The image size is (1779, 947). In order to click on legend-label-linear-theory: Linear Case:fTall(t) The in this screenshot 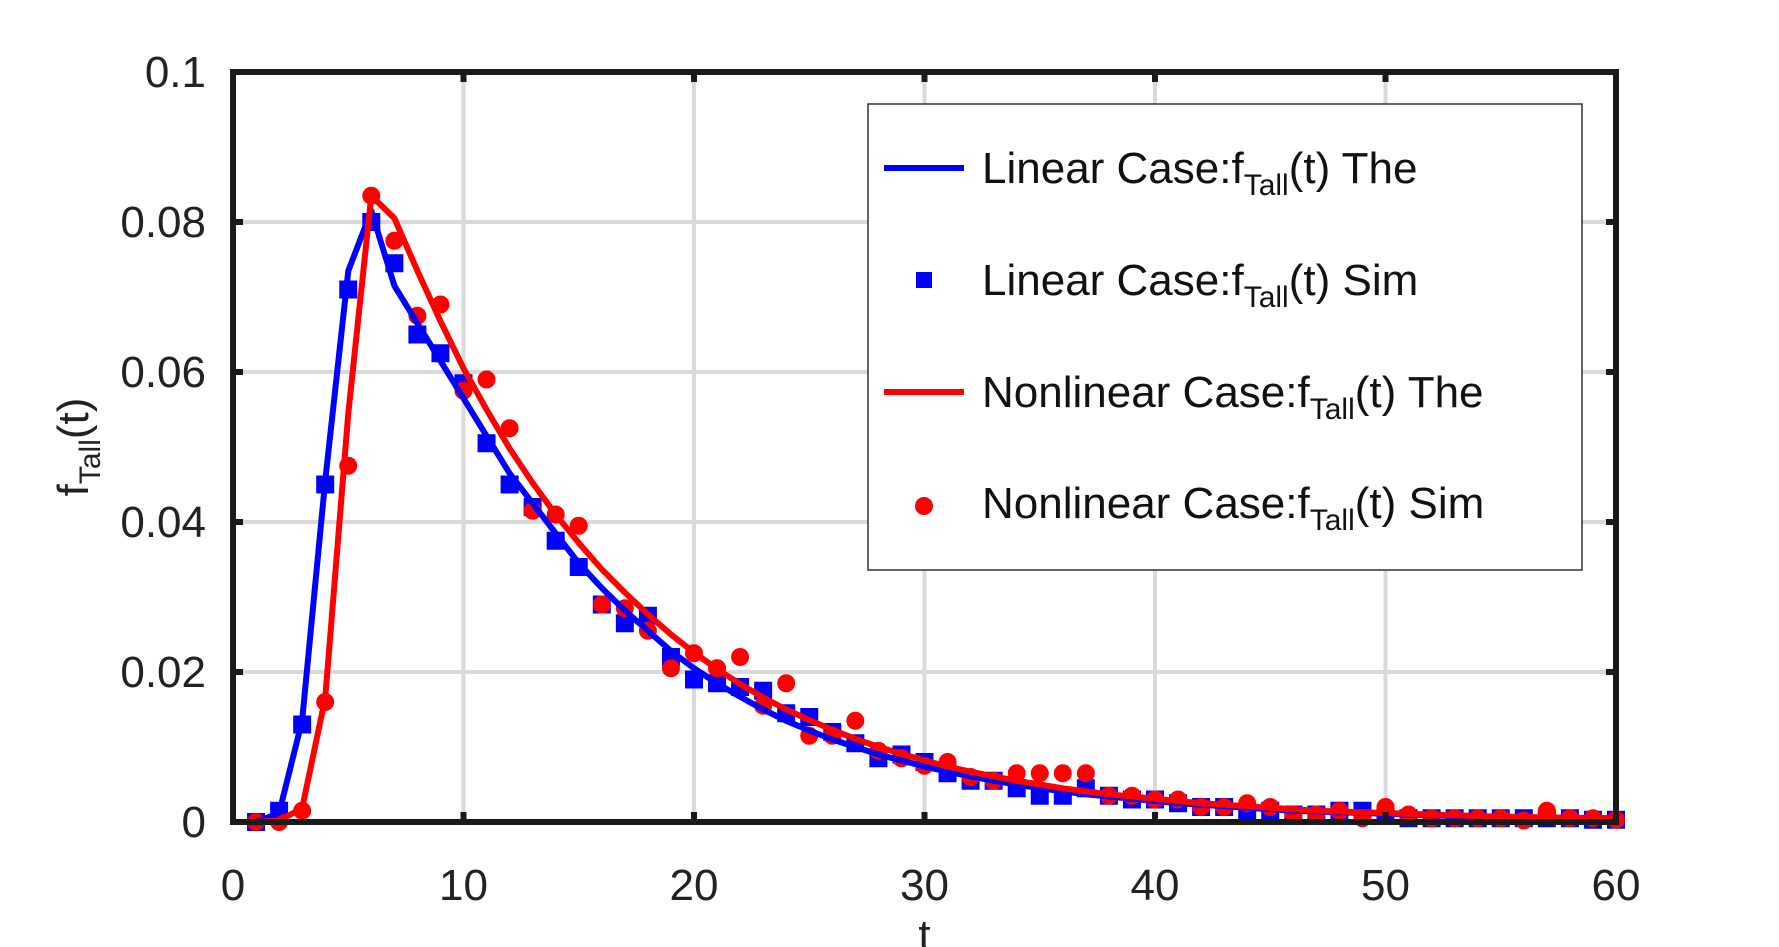, I will do `click(1200, 173)`.